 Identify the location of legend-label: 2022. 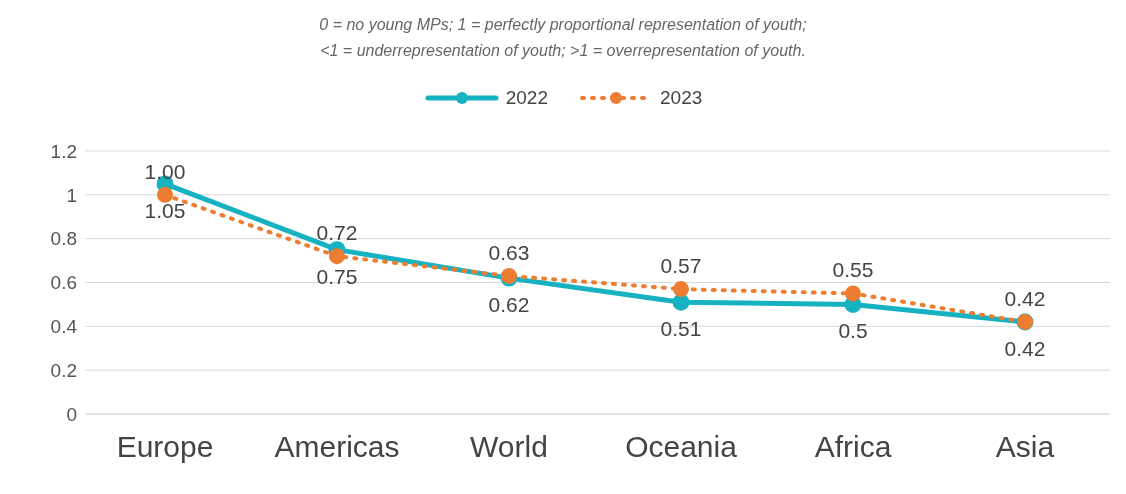
(526, 98).